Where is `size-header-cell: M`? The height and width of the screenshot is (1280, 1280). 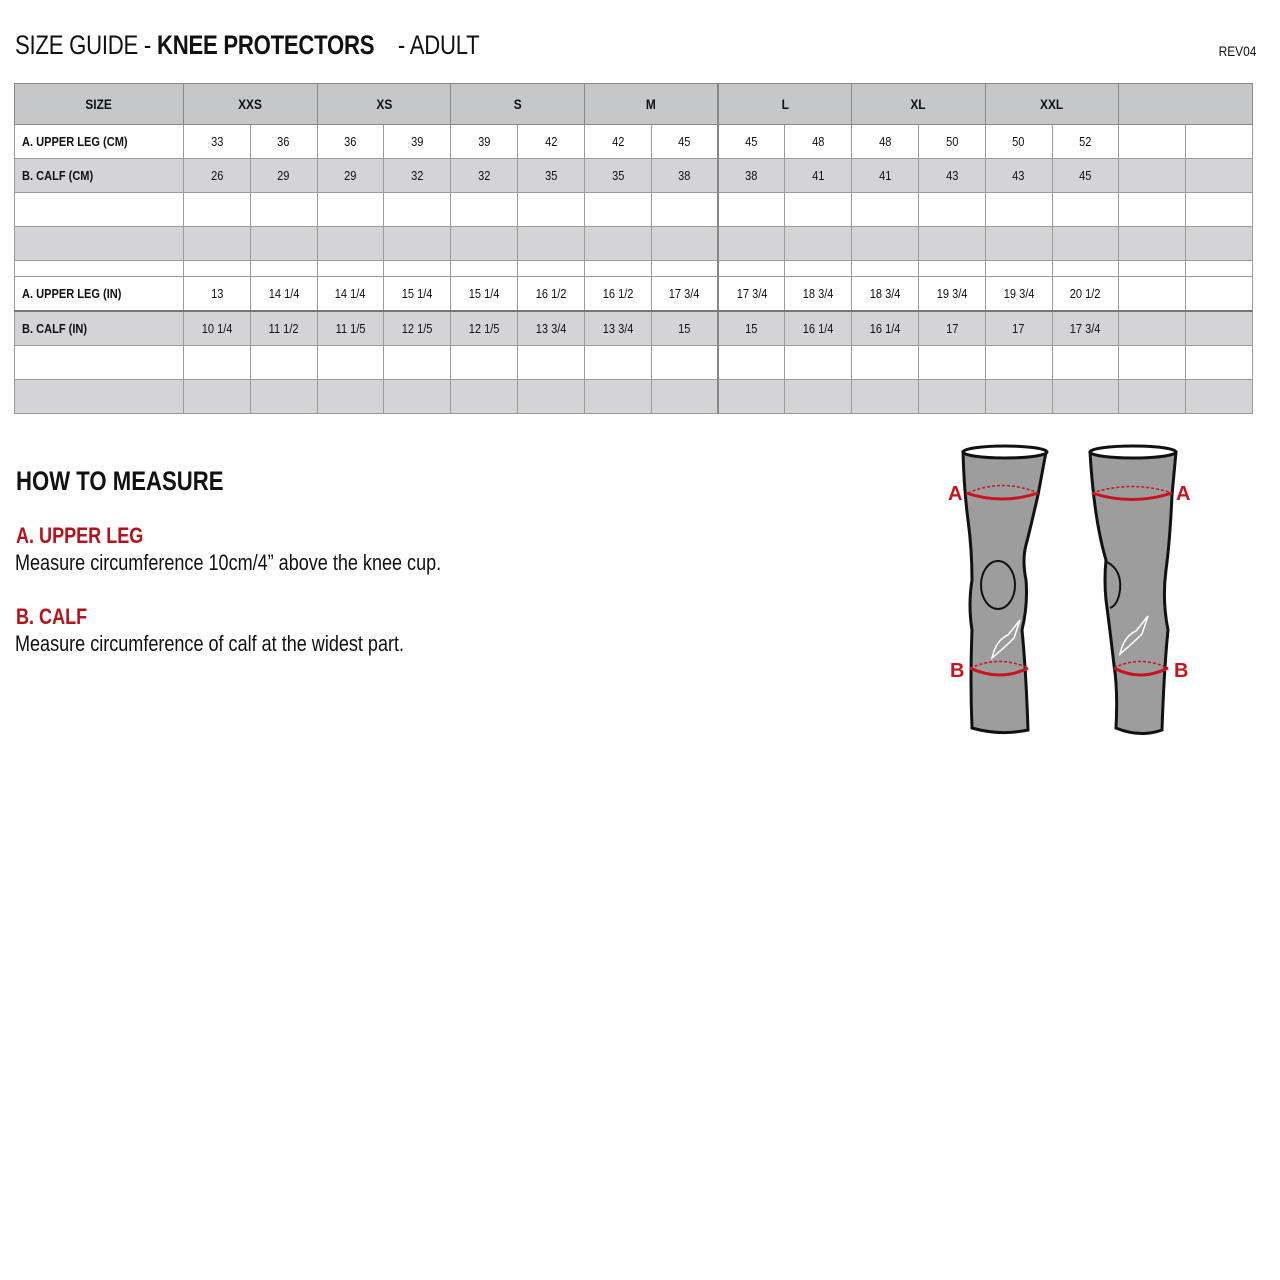
size-header-cell: M is located at coordinates (651, 104).